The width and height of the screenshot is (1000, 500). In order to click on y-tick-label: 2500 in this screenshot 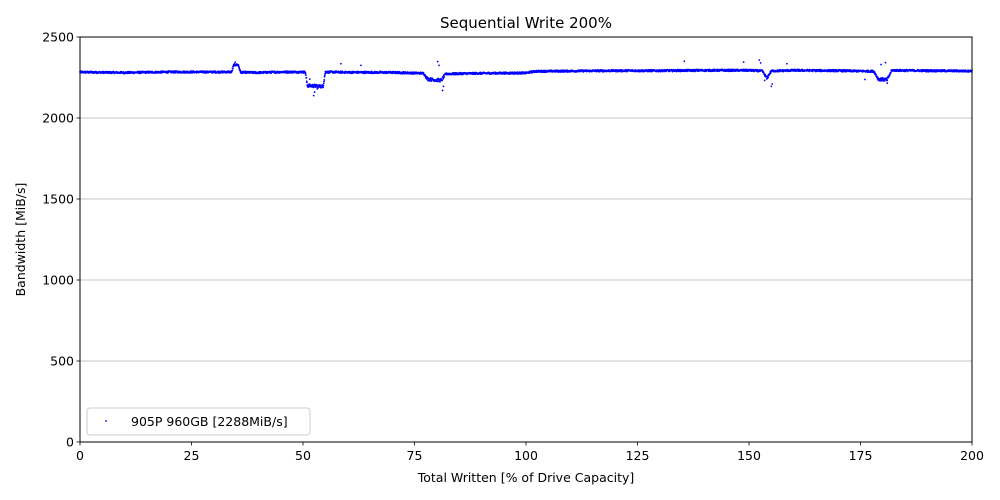, I will do `click(58, 37)`.